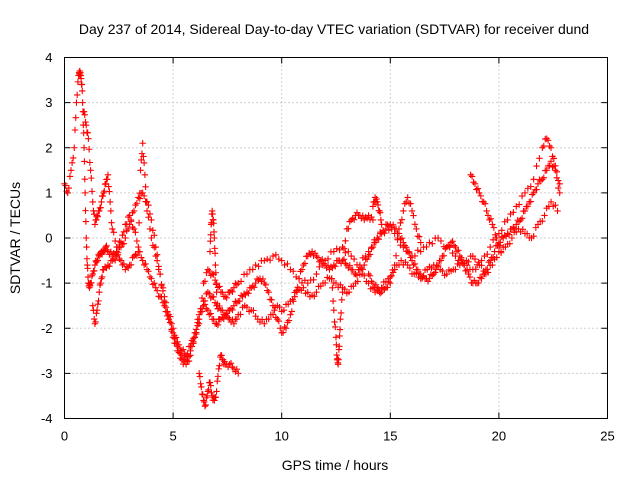 The width and height of the screenshot is (640, 480). What do you see at coordinates (47, 373) in the screenshot?
I see `y-tick-label: -3` at bounding box center [47, 373].